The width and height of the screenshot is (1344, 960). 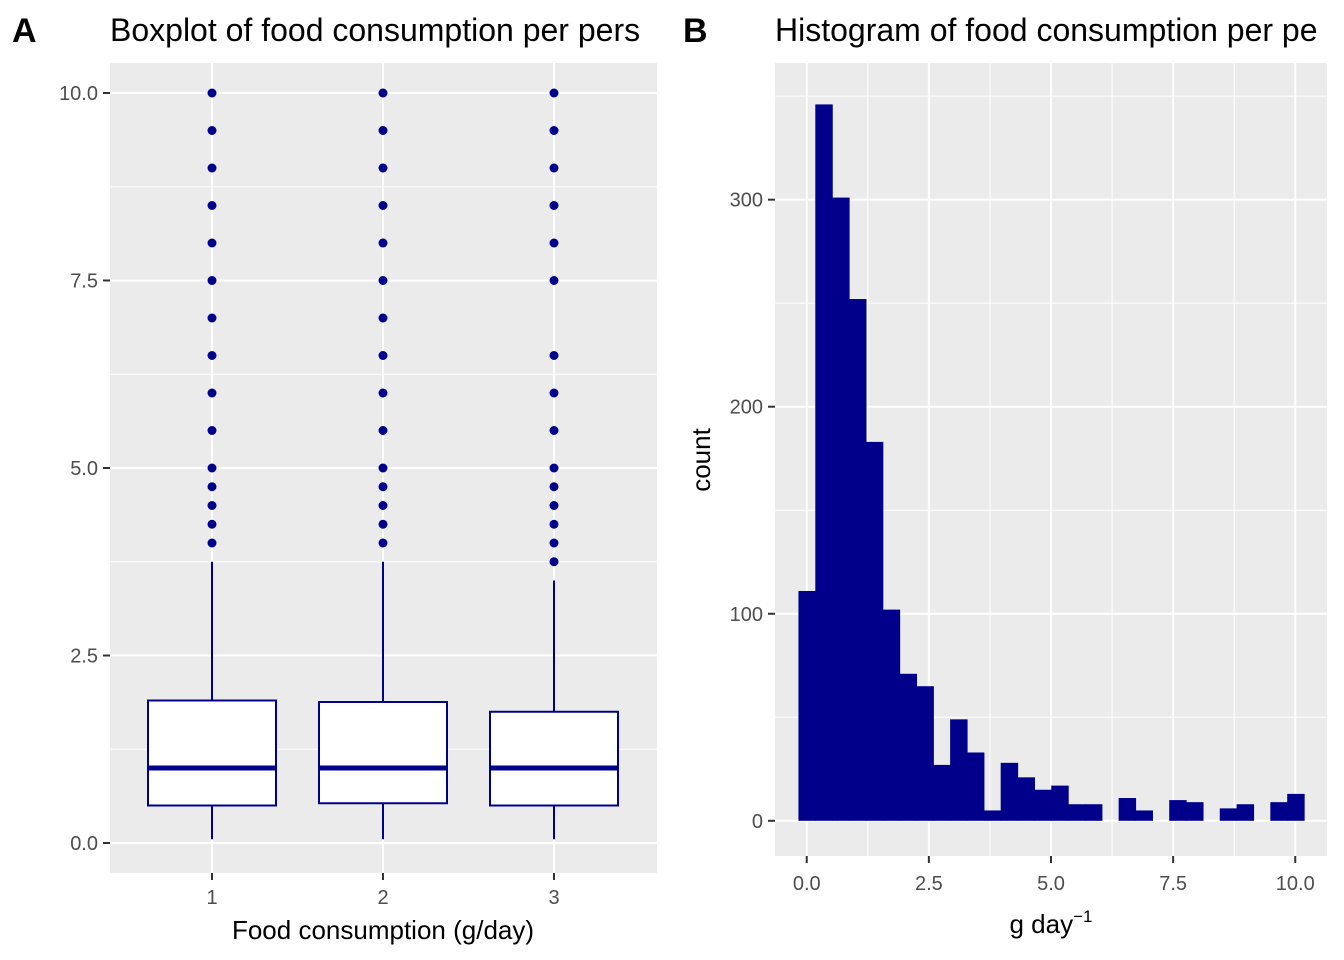 What do you see at coordinates (929, 884) in the screenshot?
I see `x-tick-label: 2.5` at bounding box center [929, 884].